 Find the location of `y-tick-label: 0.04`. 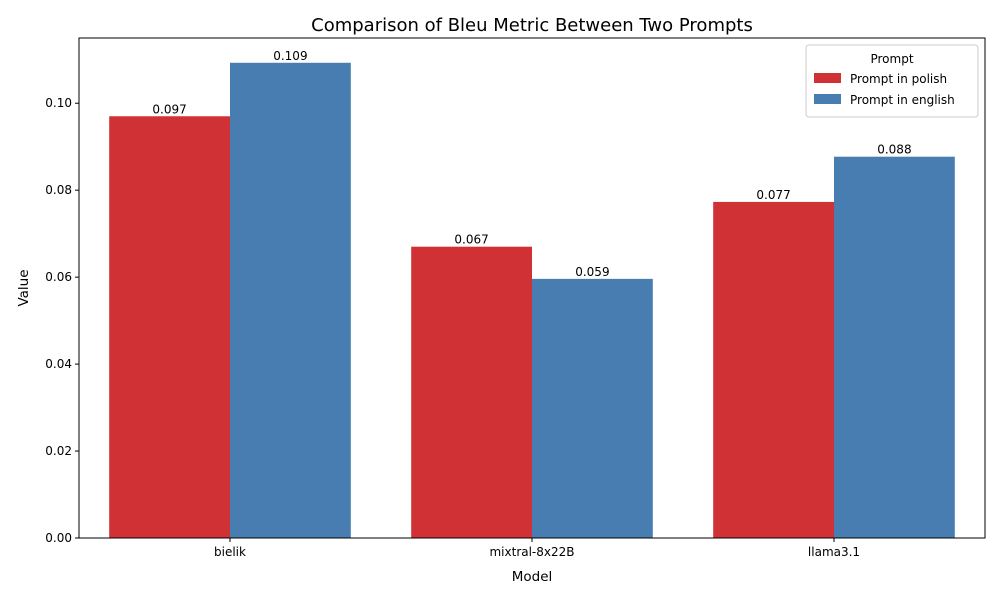

y-tick-label: 0.04 is located at coordinates (58, 364).